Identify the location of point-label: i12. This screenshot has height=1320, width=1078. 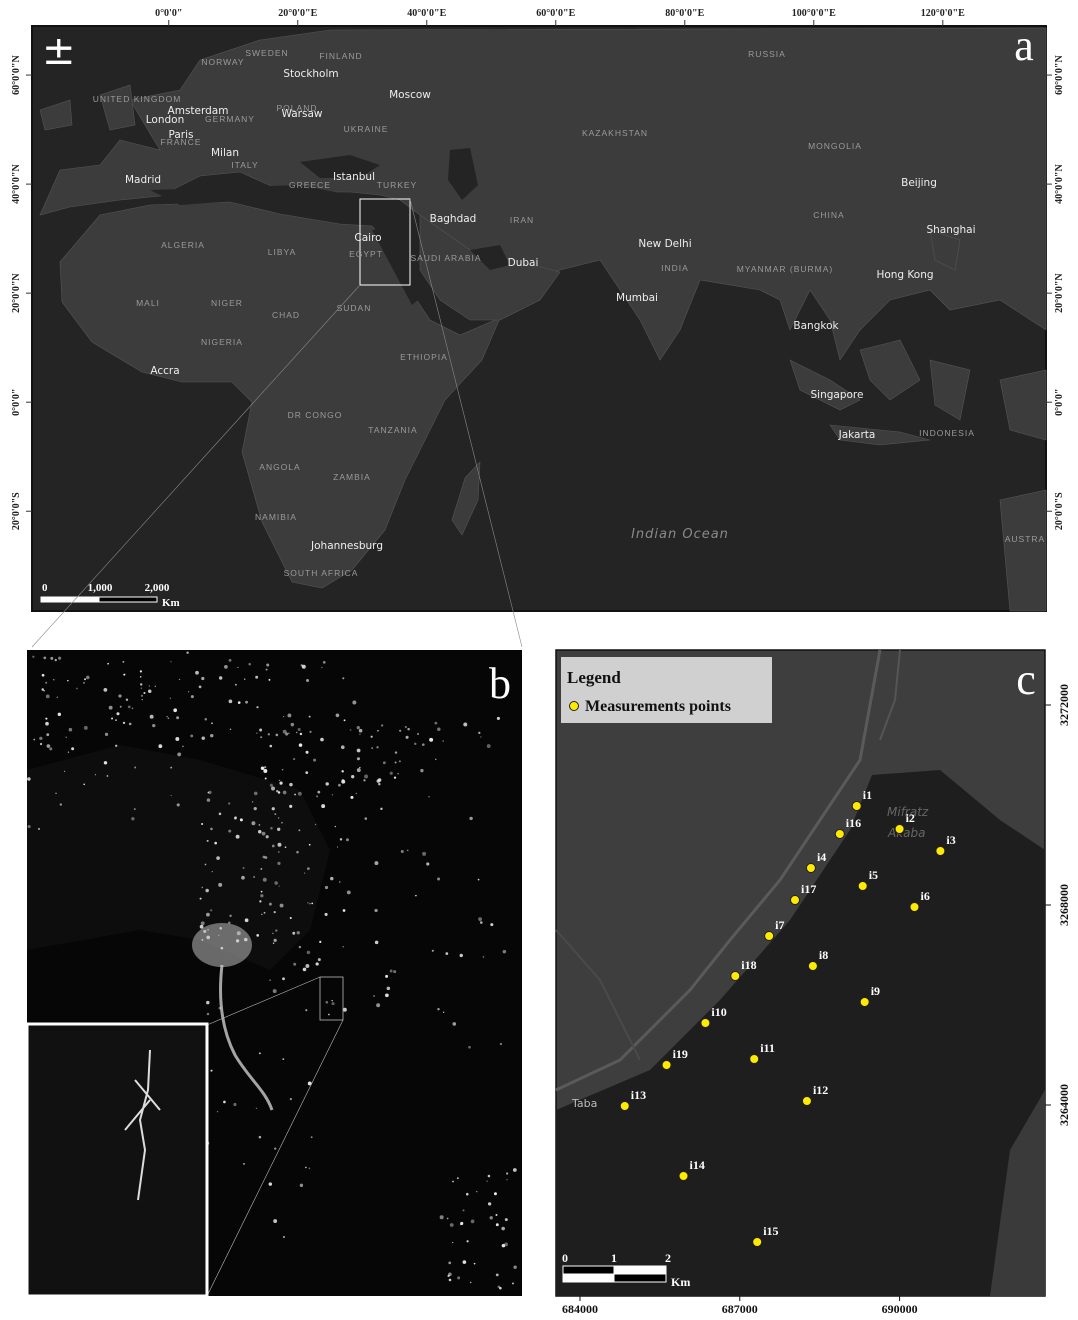
(820, 1090).